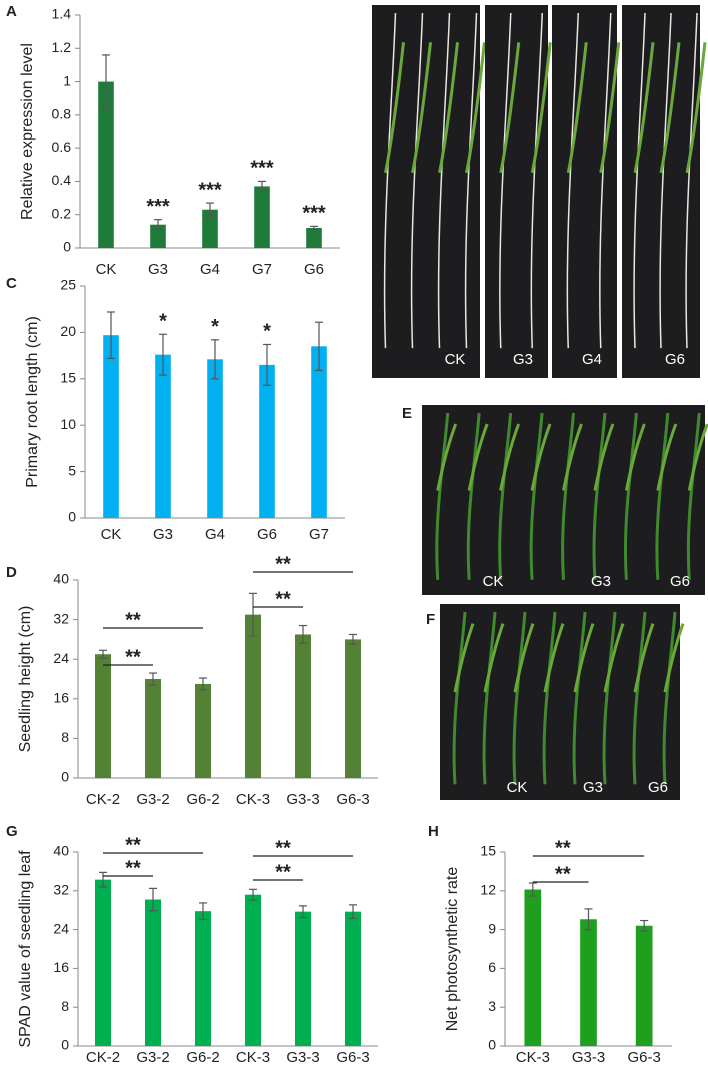 The width and height of the screenshot is (708, 1066). Describe the element at coordinates (62, 114) in the screenshot. I see `y-tick-label: 0.8` at that location.